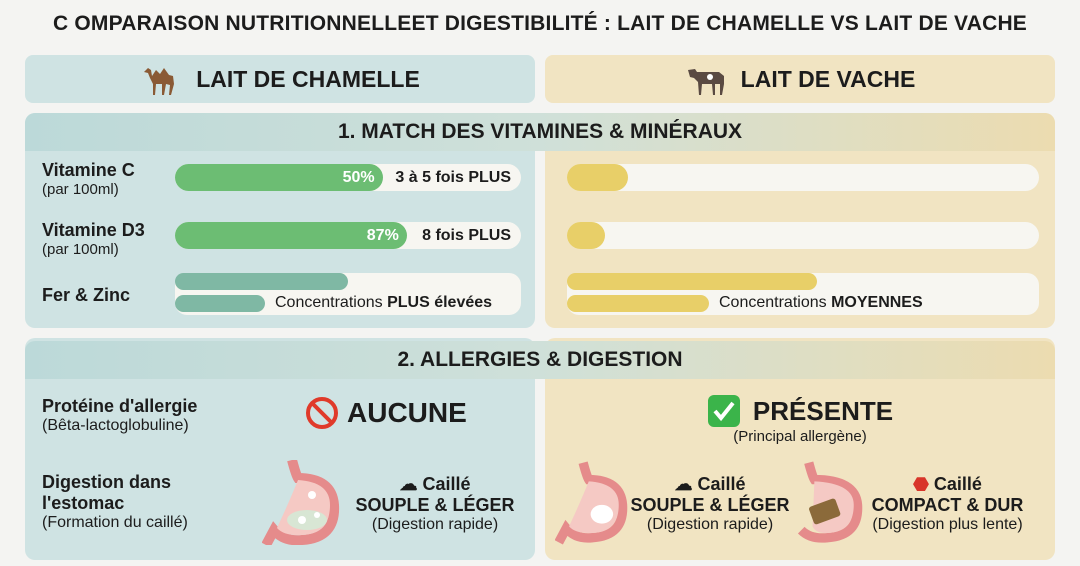 This screenshot has width=1080, height=566. What do you see at coordinates (705, 82) in the screenshot?
I see `cow-icon` at bounding box center [705, 82].